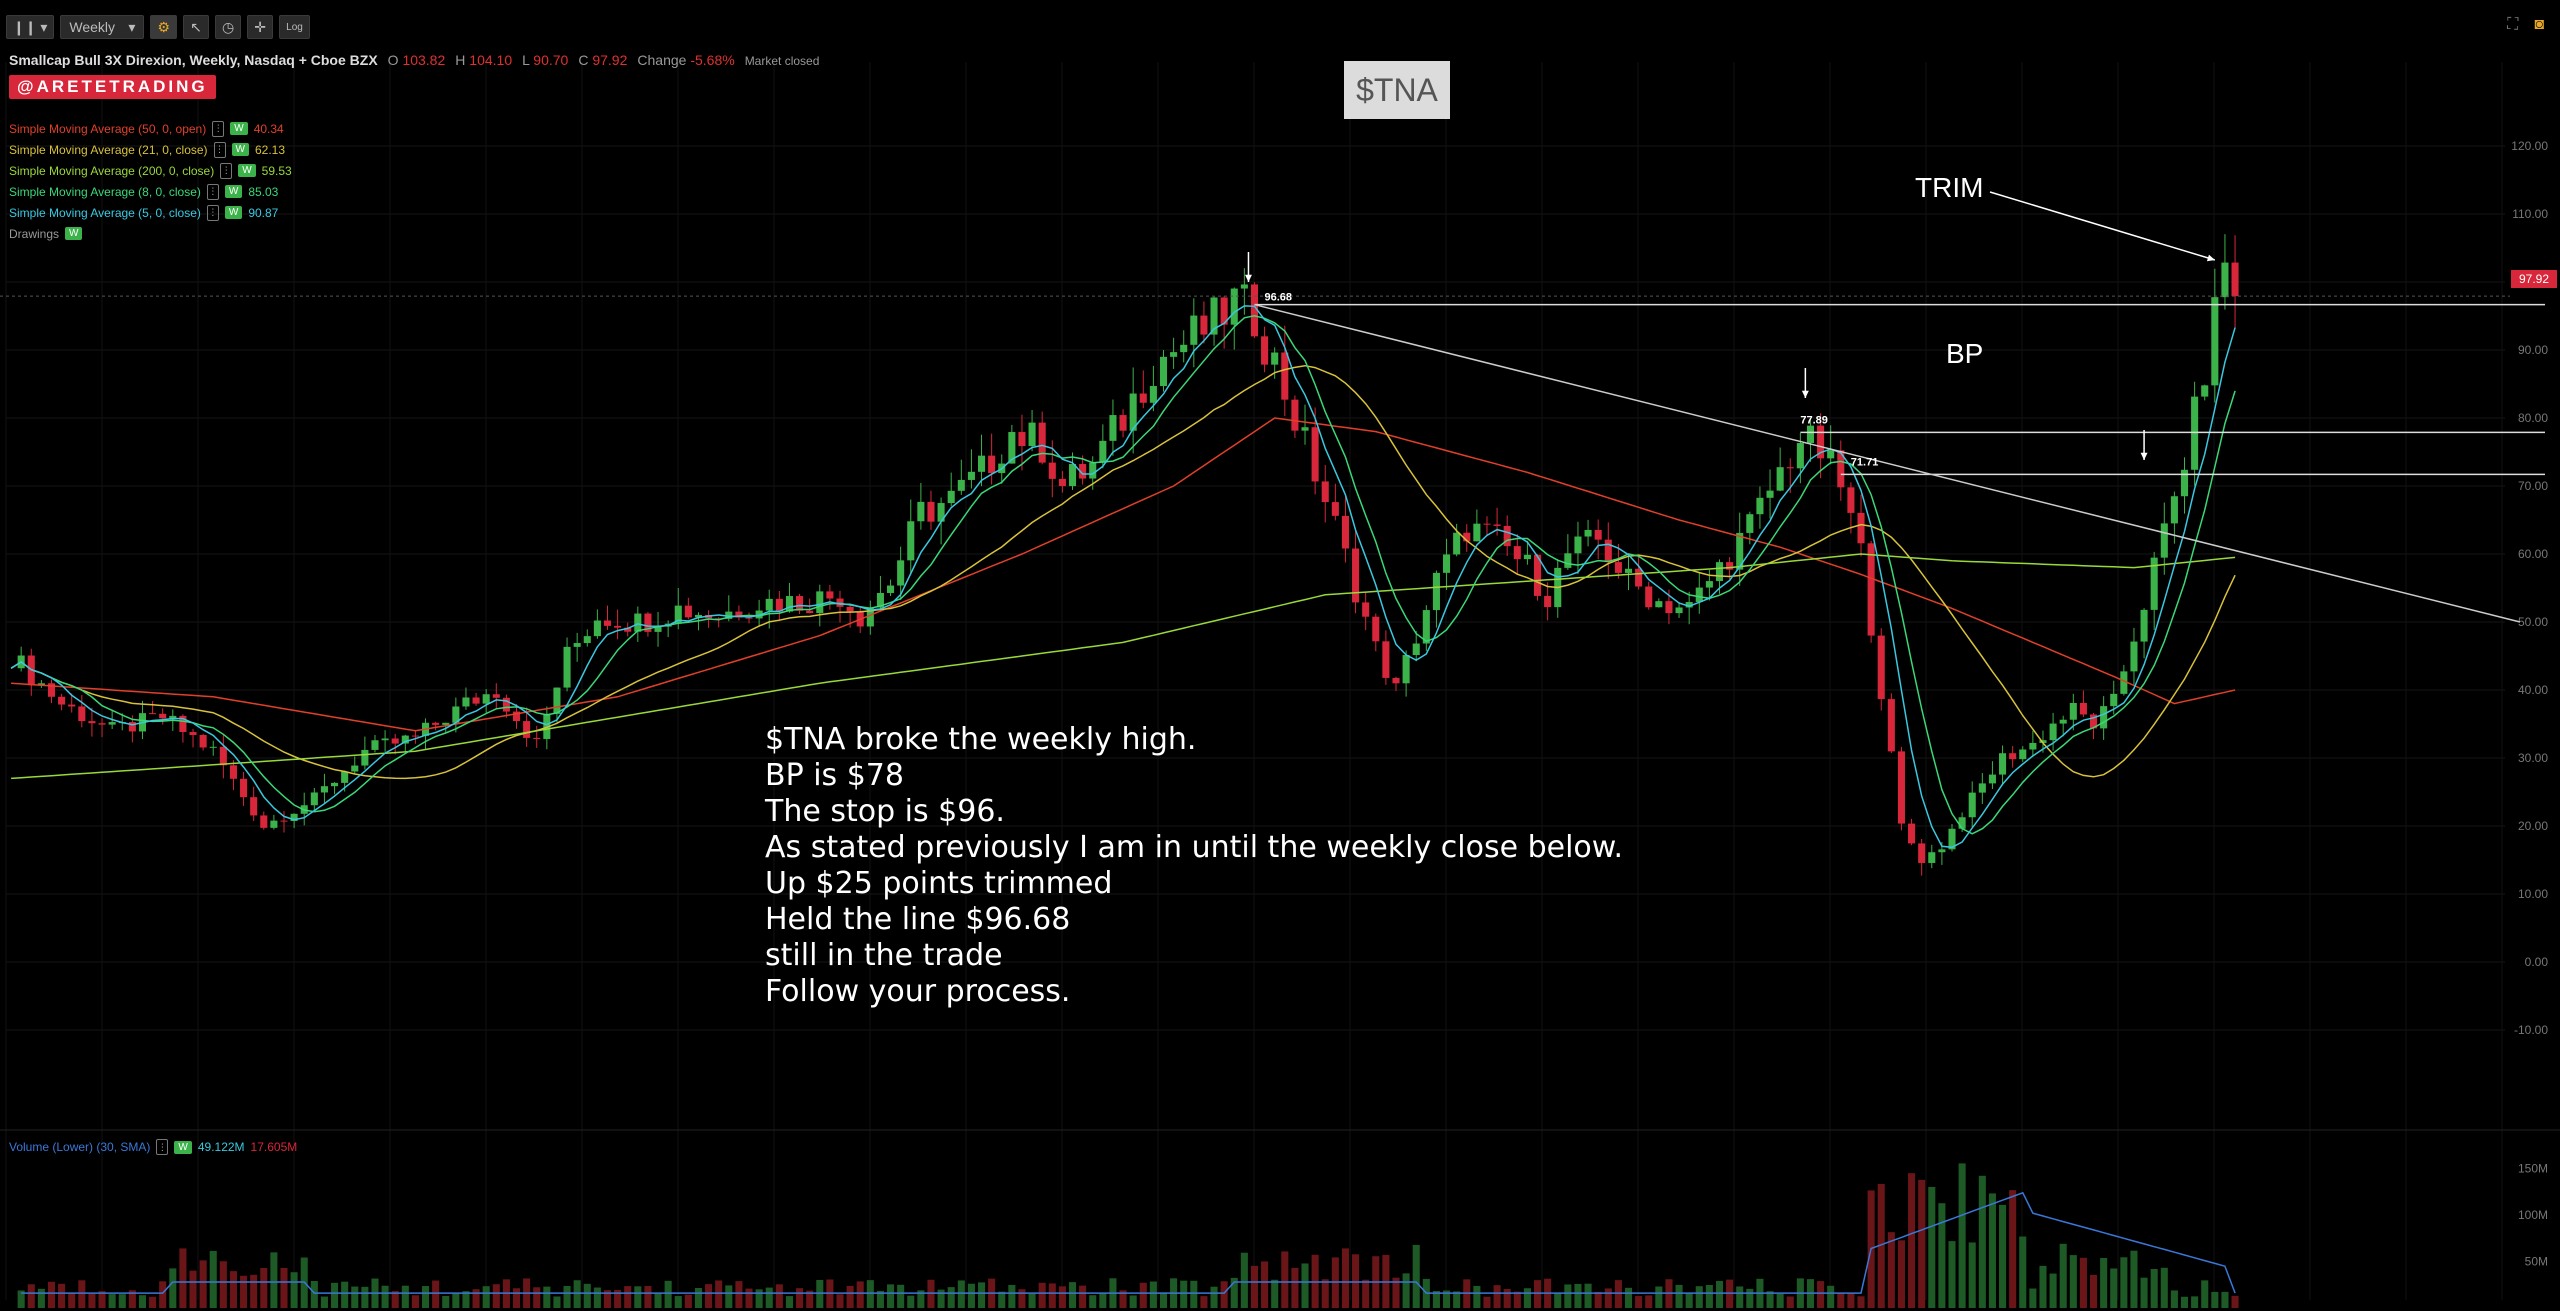  What do you see at coordinates (102, 27) in the screenshot?
I see `timeframe-select: Weekly ▾` at bounding box center [102, 27].